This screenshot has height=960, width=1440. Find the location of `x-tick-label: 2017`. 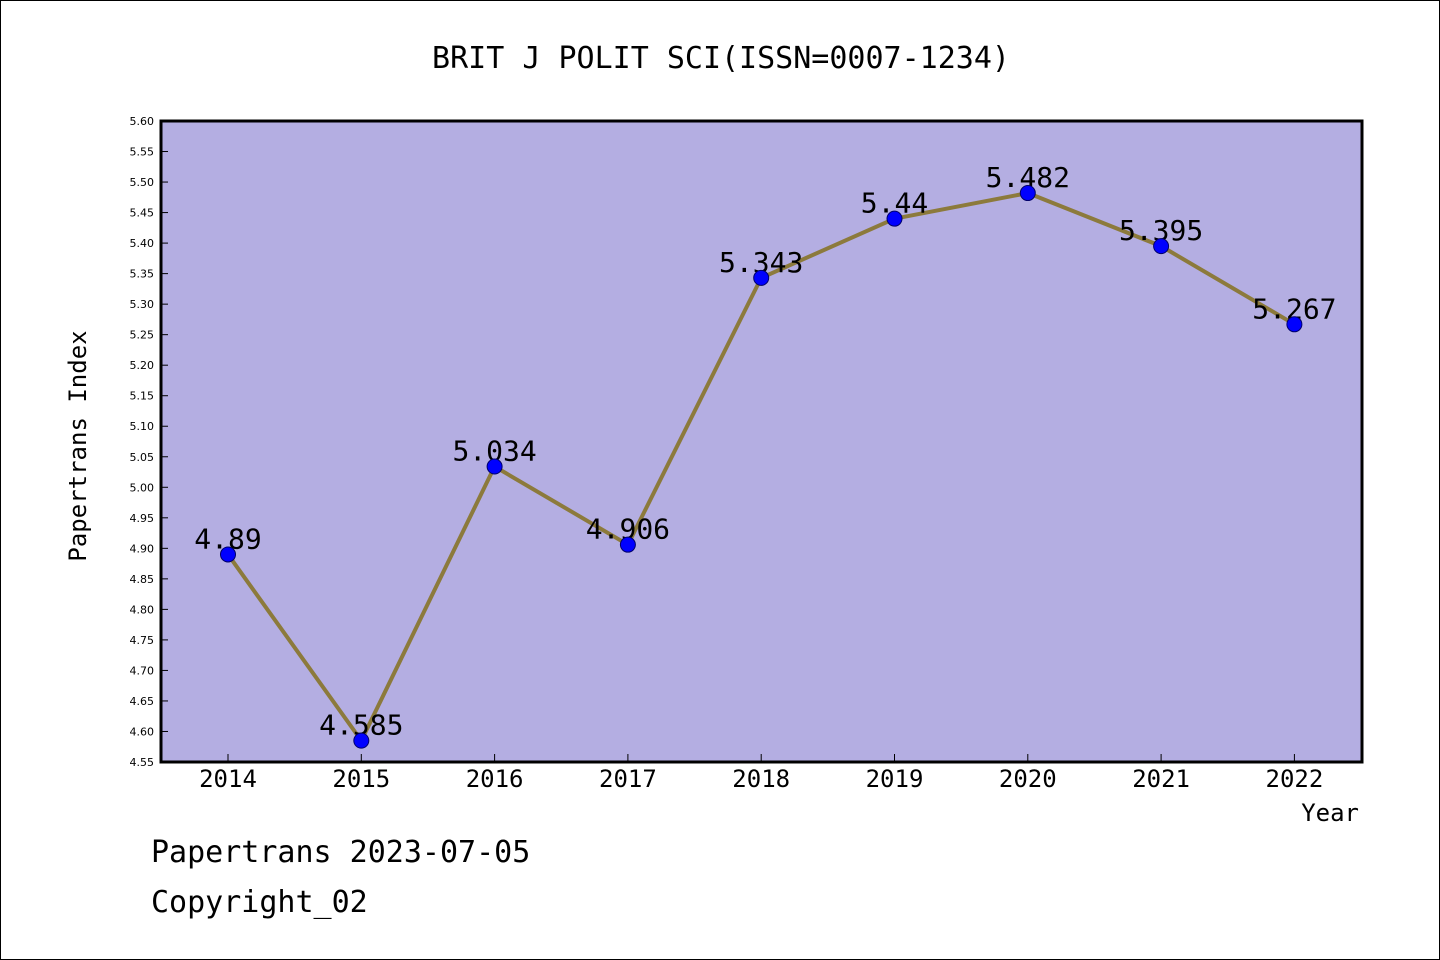

x-tick-label: 2017 is located at coordinates (628, 779).